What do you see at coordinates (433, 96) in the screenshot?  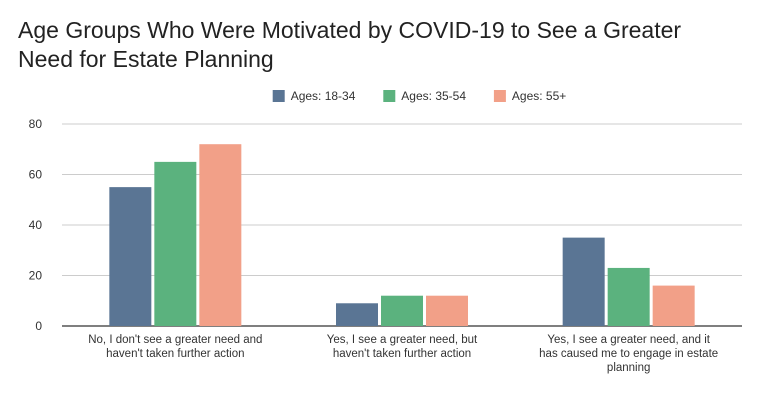 I see `legend-label: Ages: 35-54` at bounding box center [433, 96].